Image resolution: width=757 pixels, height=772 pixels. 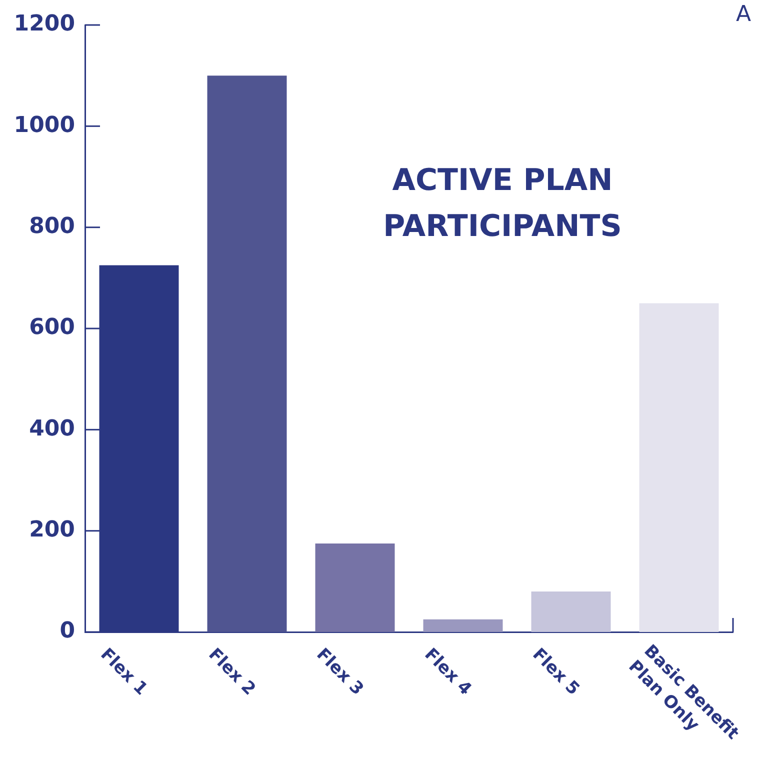 I want to click on y-tick-label: 1000, so click(x=44, y=125).